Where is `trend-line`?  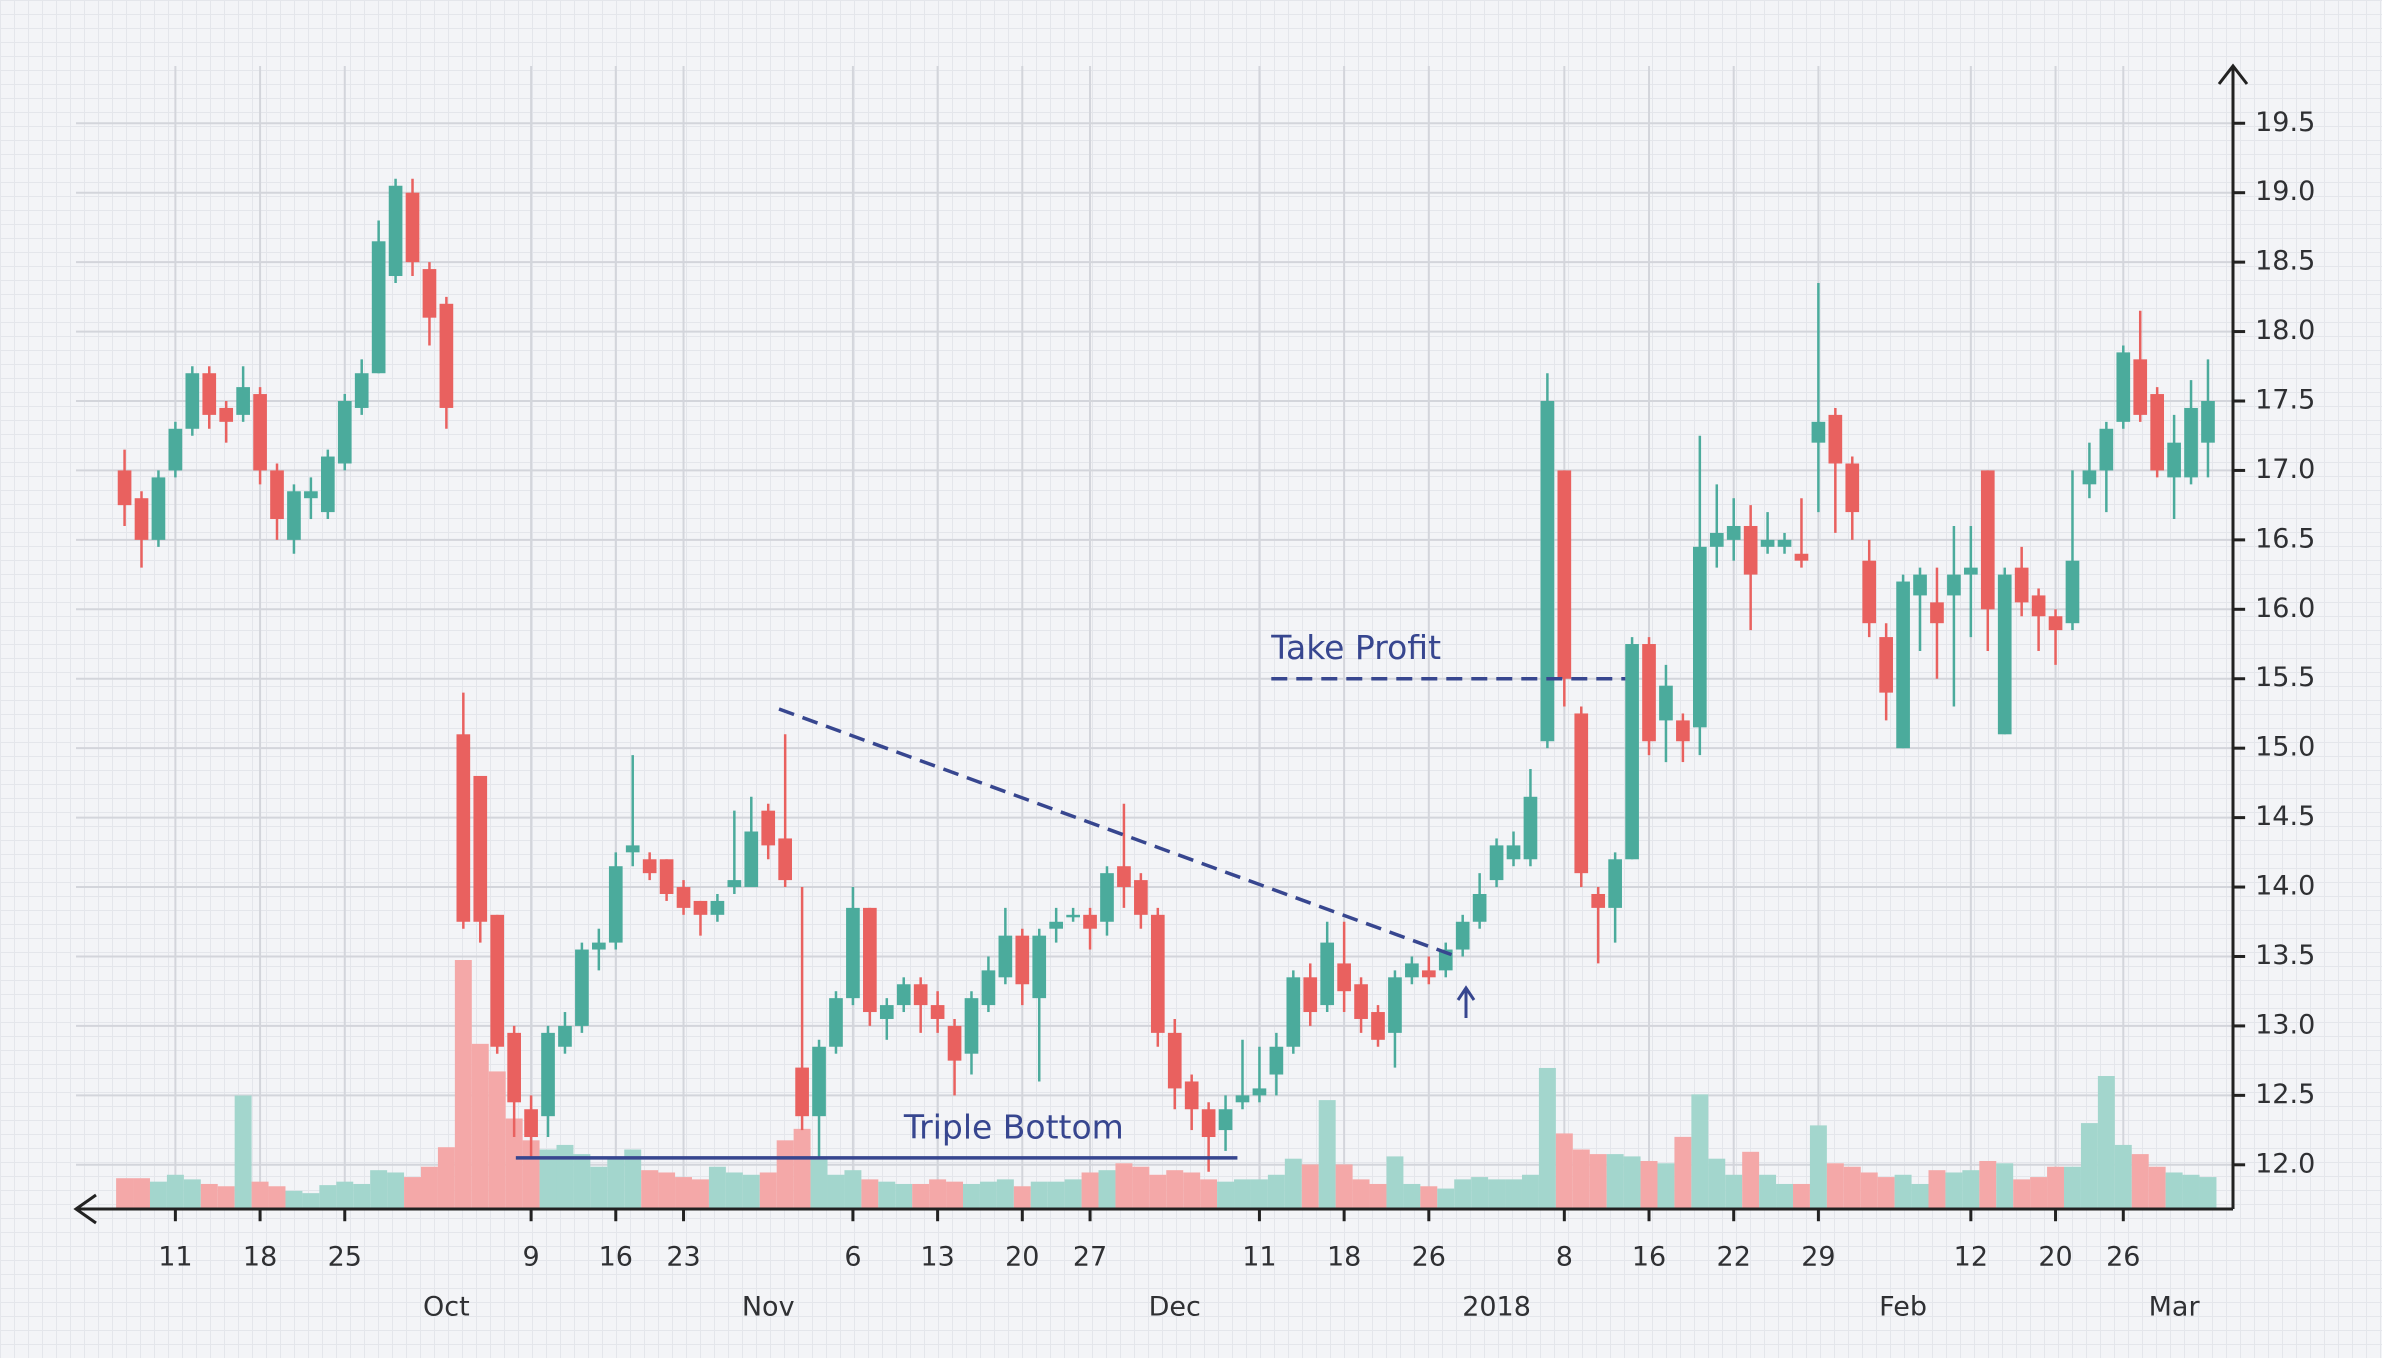 trend-line is located at coordinates (1118, 833).